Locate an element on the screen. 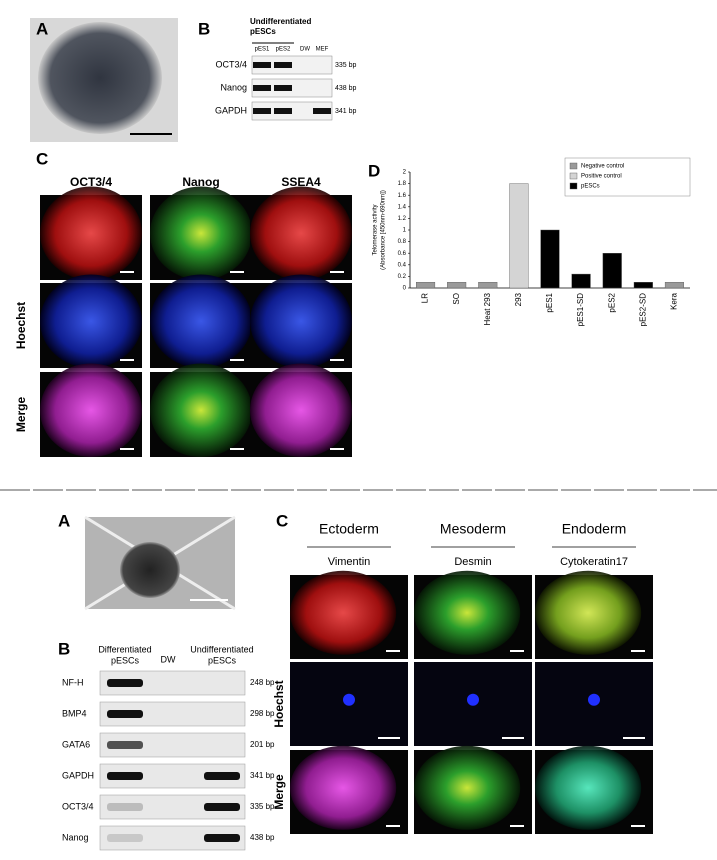 The image size is (717, 860). lane-header: DW is located at coordinates (168, 659).